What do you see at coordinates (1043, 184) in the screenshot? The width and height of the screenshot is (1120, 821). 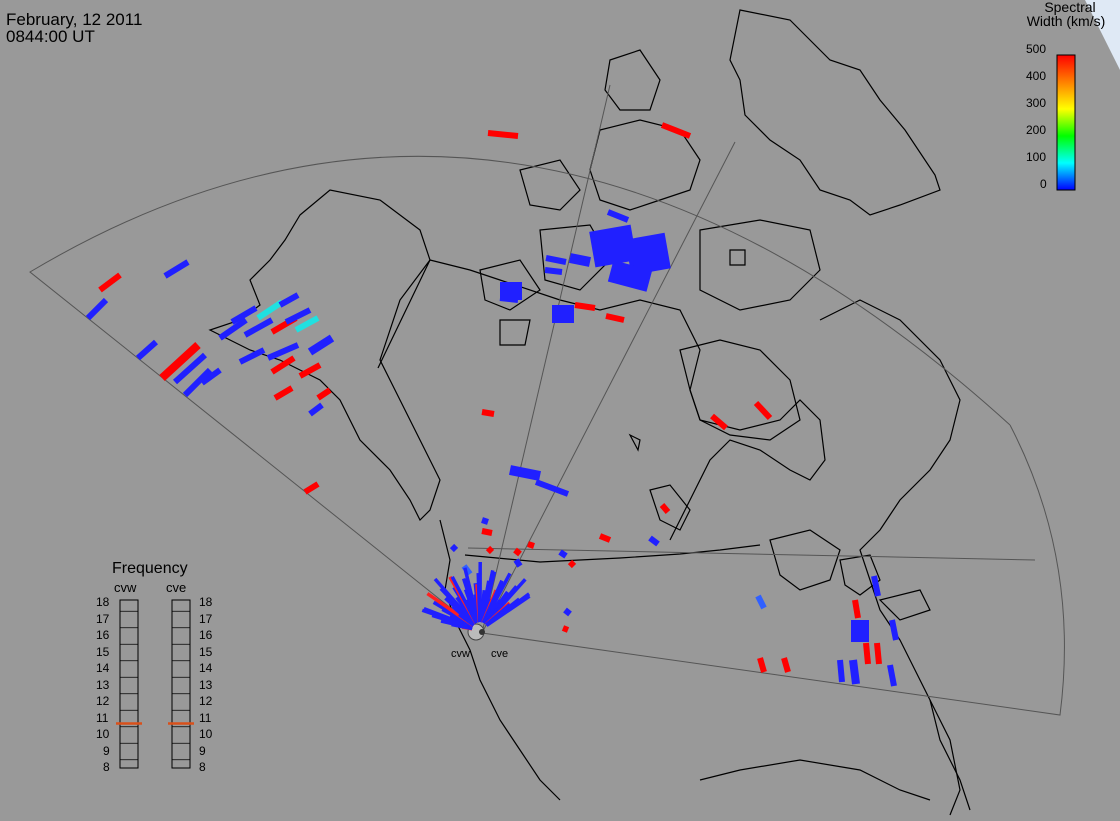 I see `scale-tick: 0` at bounding box center [1043, 184].